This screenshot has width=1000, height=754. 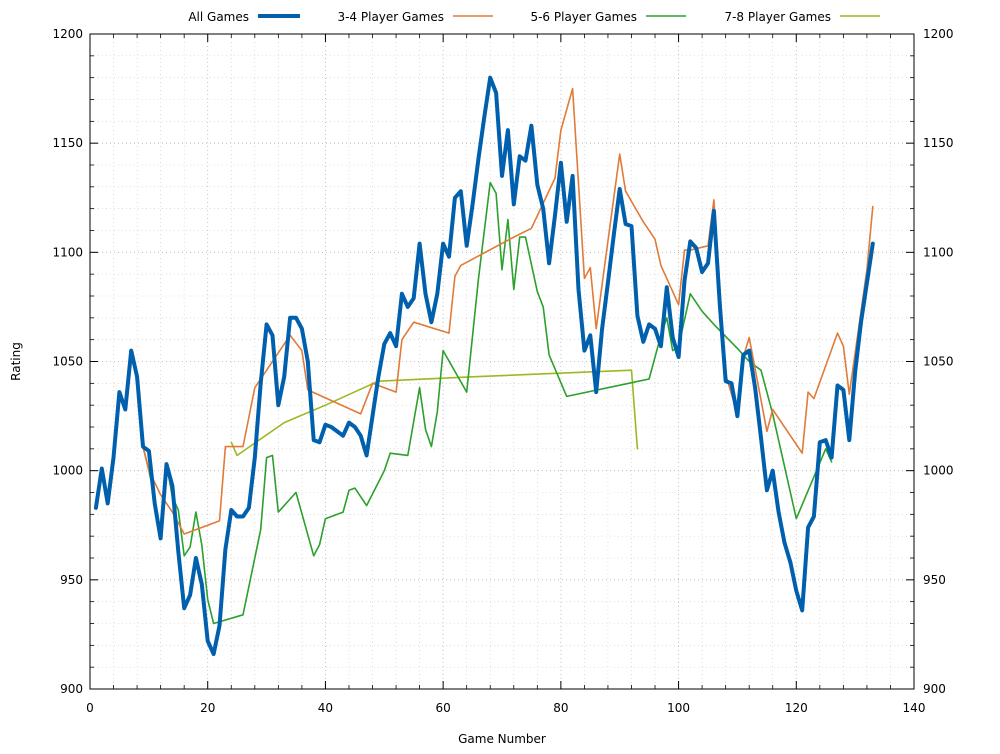 I want to click on x-tick-label: 60, so click(x=443, y=708).